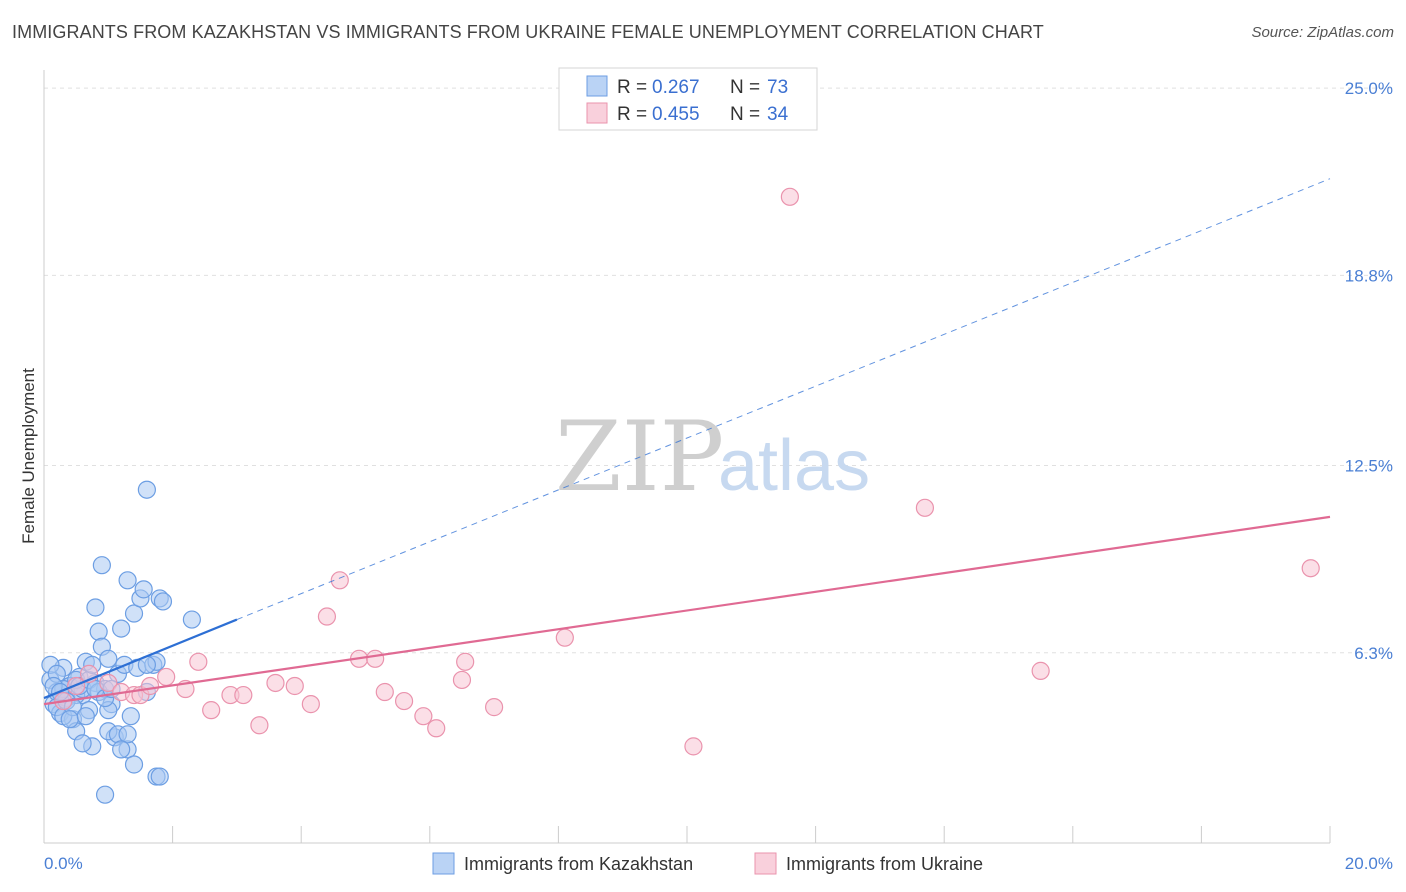  Describe the element at coordinates (1369, 275) in the screenshot. I see `y-tick-label: 18.8%` at that location.